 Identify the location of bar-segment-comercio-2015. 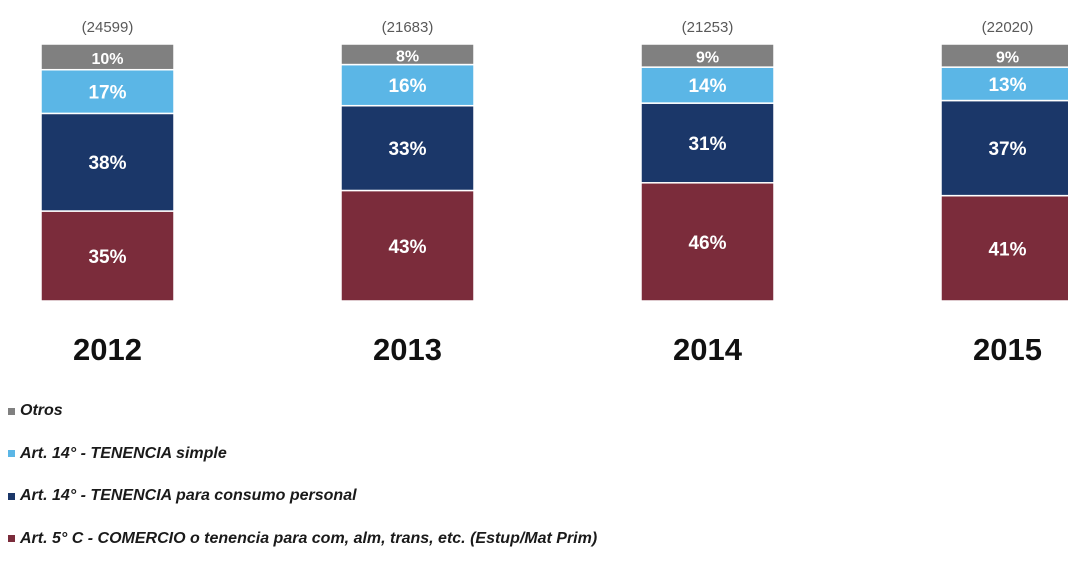
(1004, 248).